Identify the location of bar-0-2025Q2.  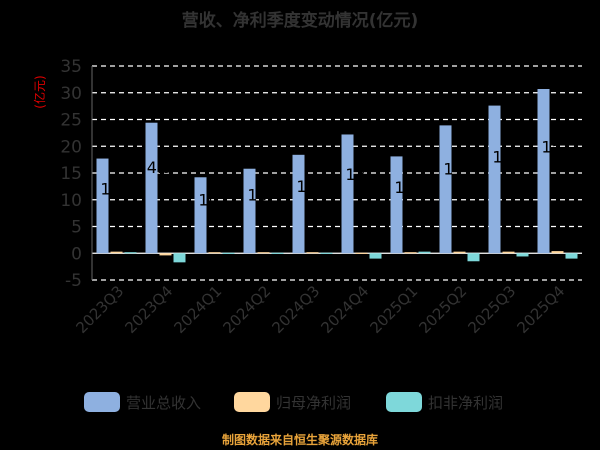
(445, 189).